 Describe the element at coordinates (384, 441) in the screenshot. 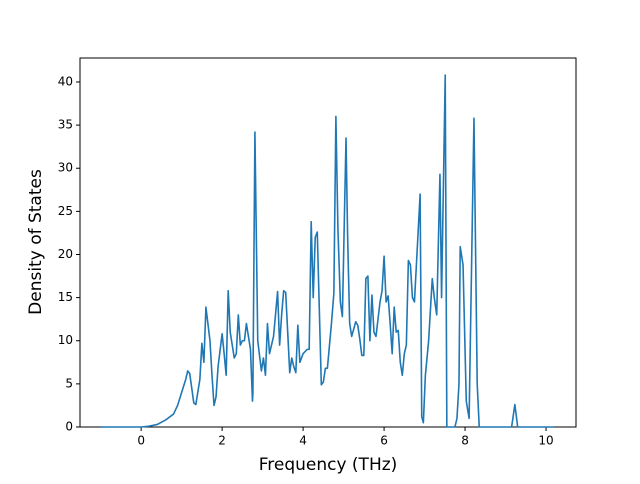

I see `x-tick-label: 6` at that location.